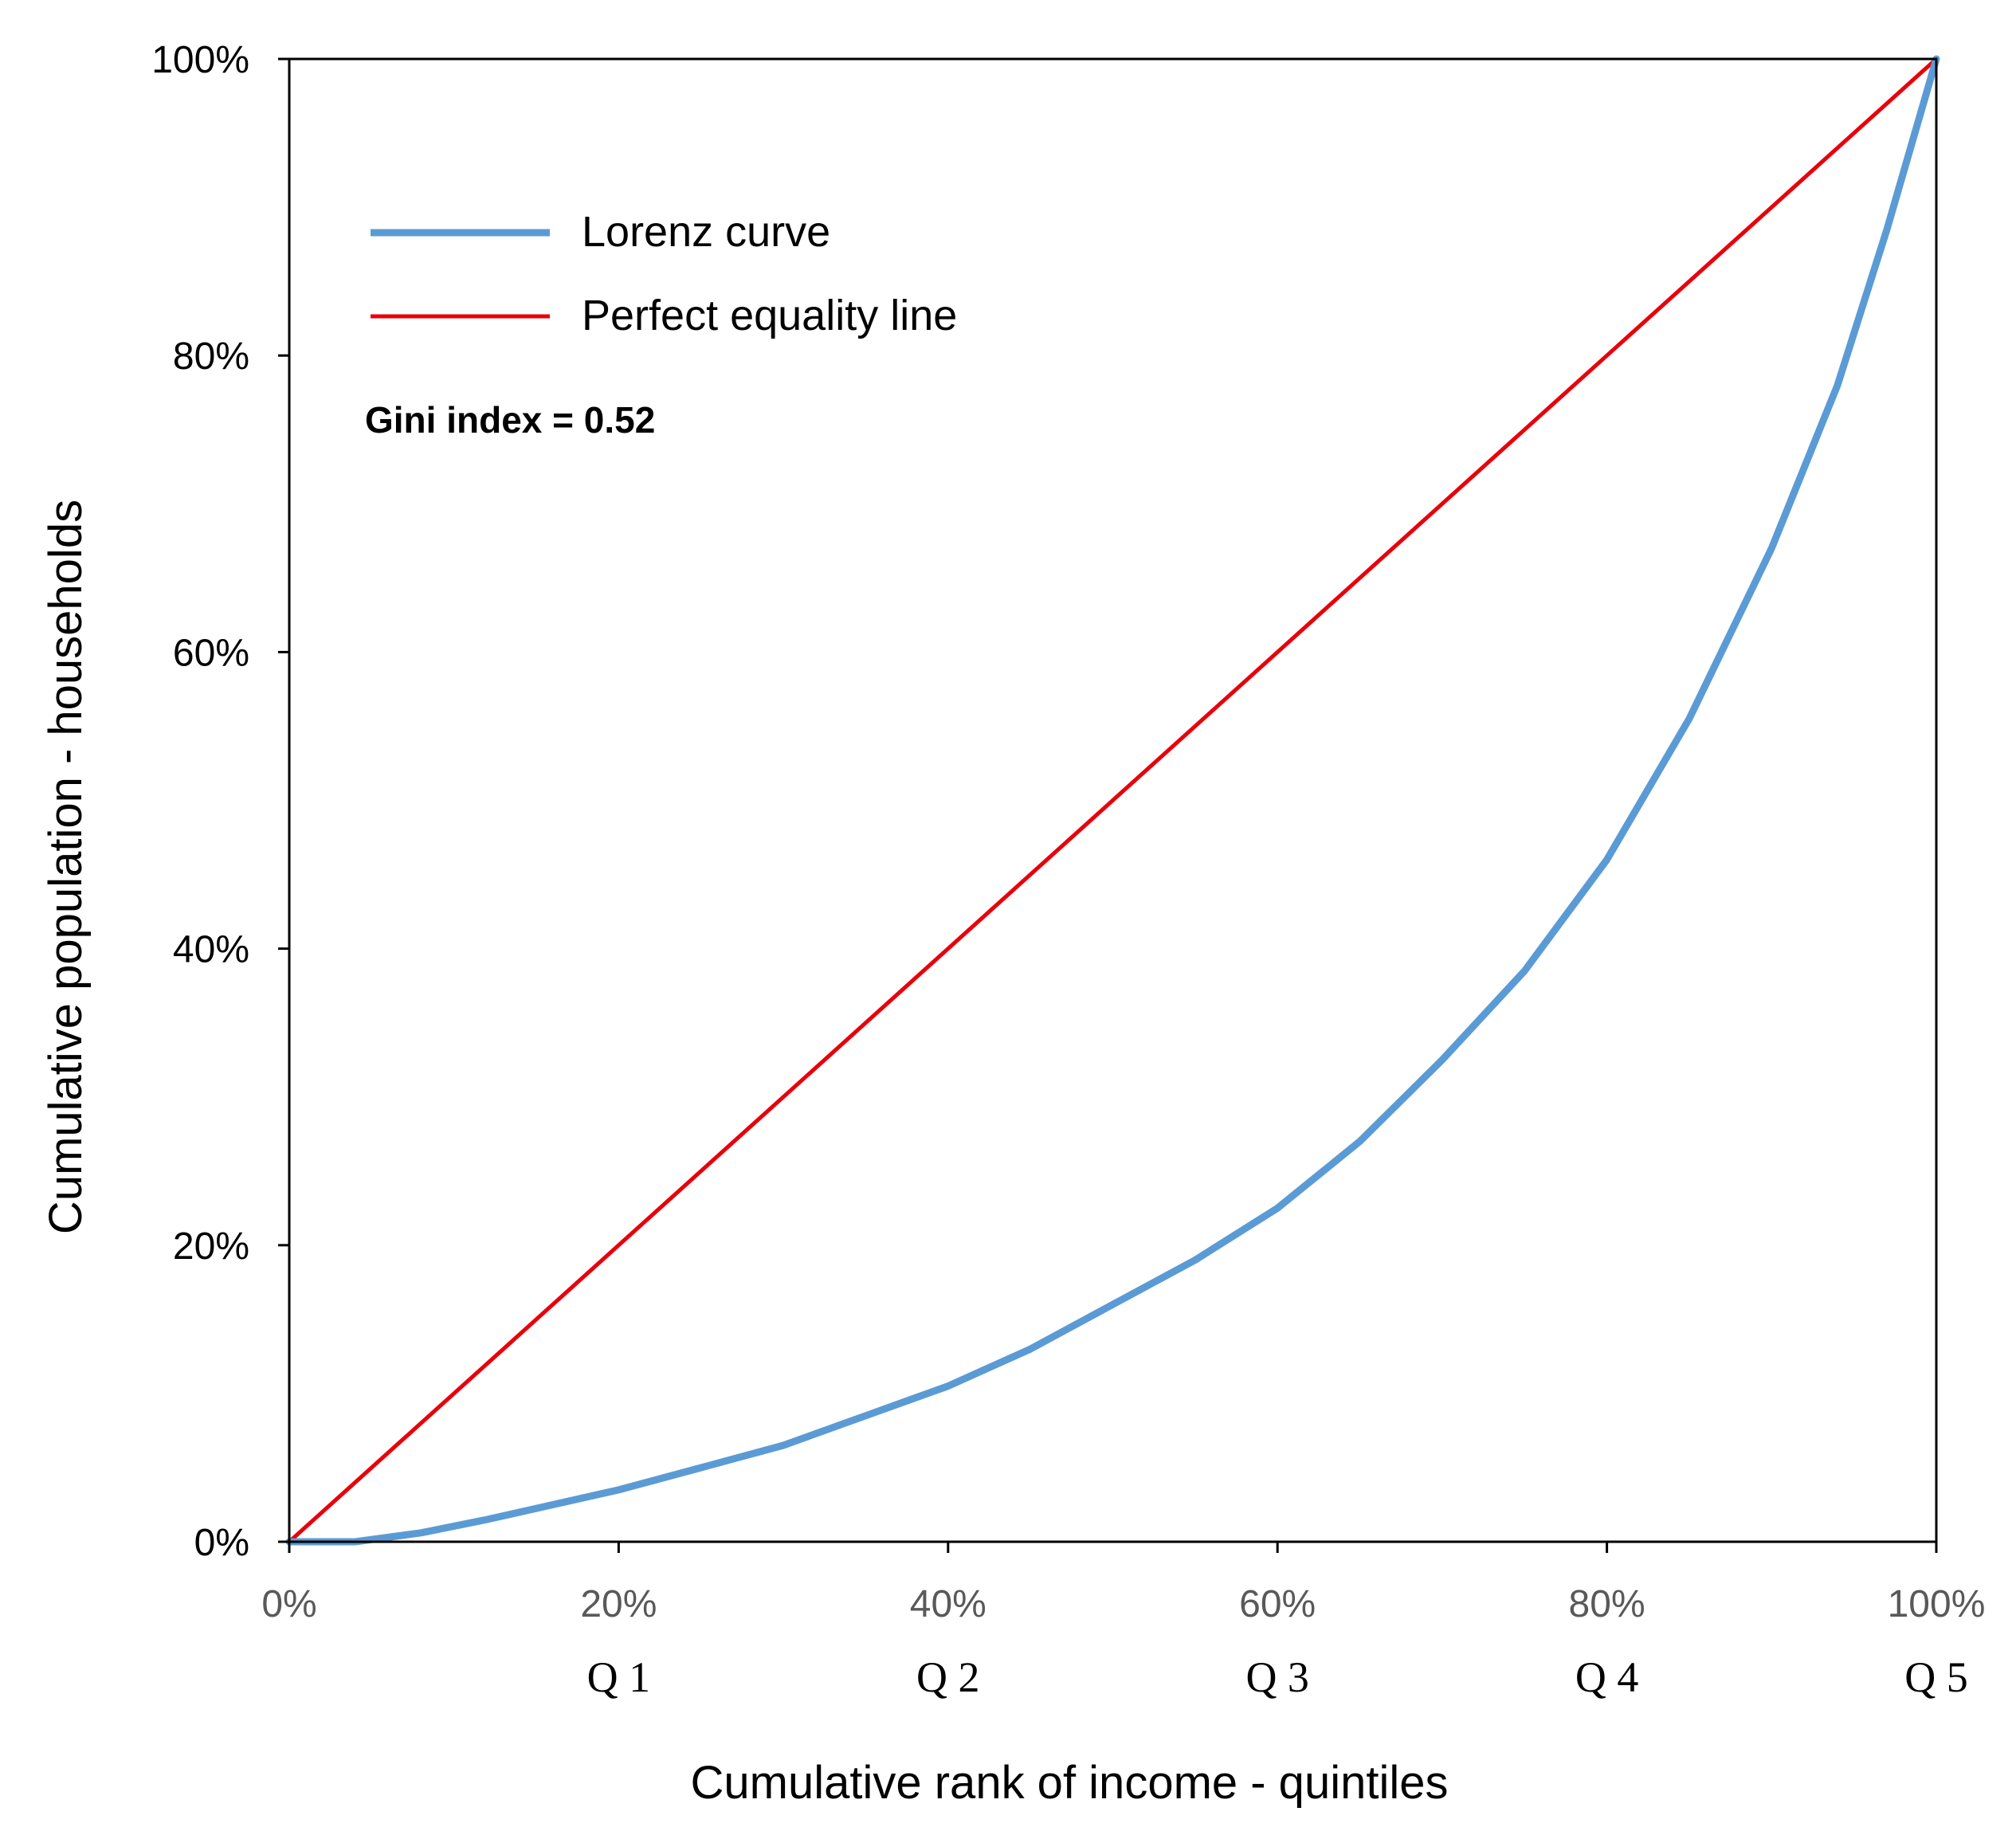  Describe the element at coordinates (288, 1604) in the screenshot. I see `x-tick-label: 0%` at that location.